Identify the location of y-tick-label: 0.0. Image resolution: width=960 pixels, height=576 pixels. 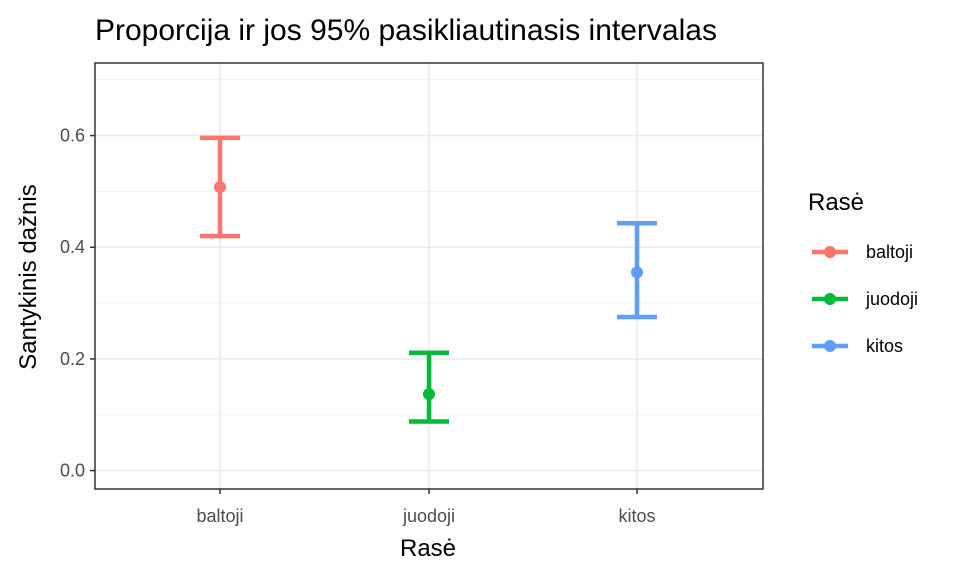
(72, 471).